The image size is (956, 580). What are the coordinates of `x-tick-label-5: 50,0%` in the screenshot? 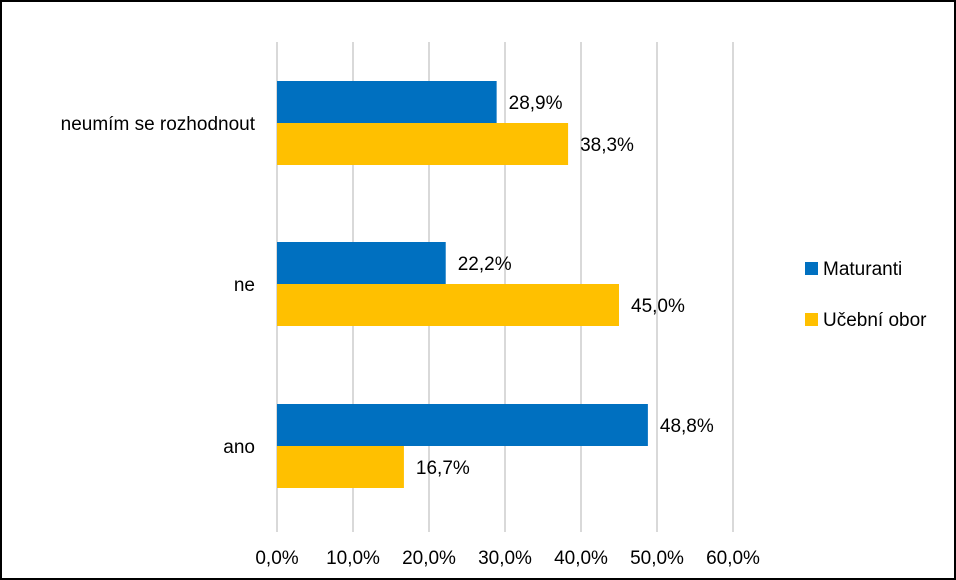 It's located at (657, 558).